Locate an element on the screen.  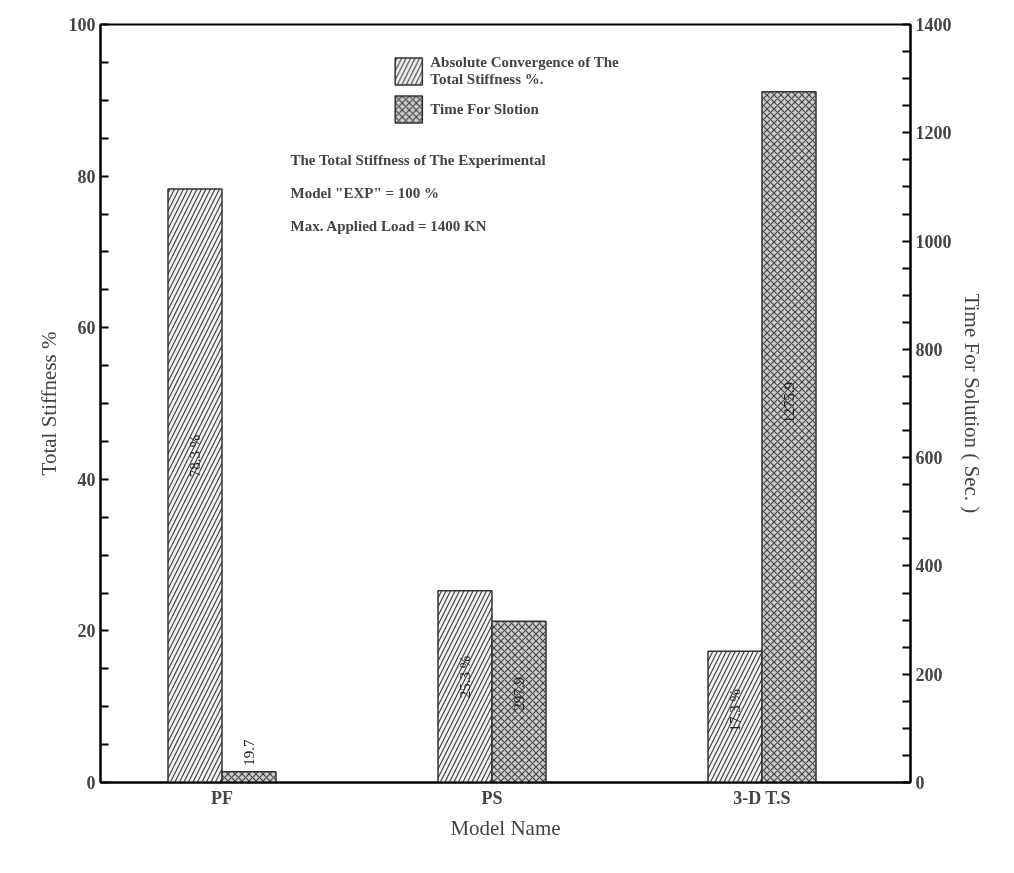
legend-label: Time For Slotion is located at coordinates (484, 109).